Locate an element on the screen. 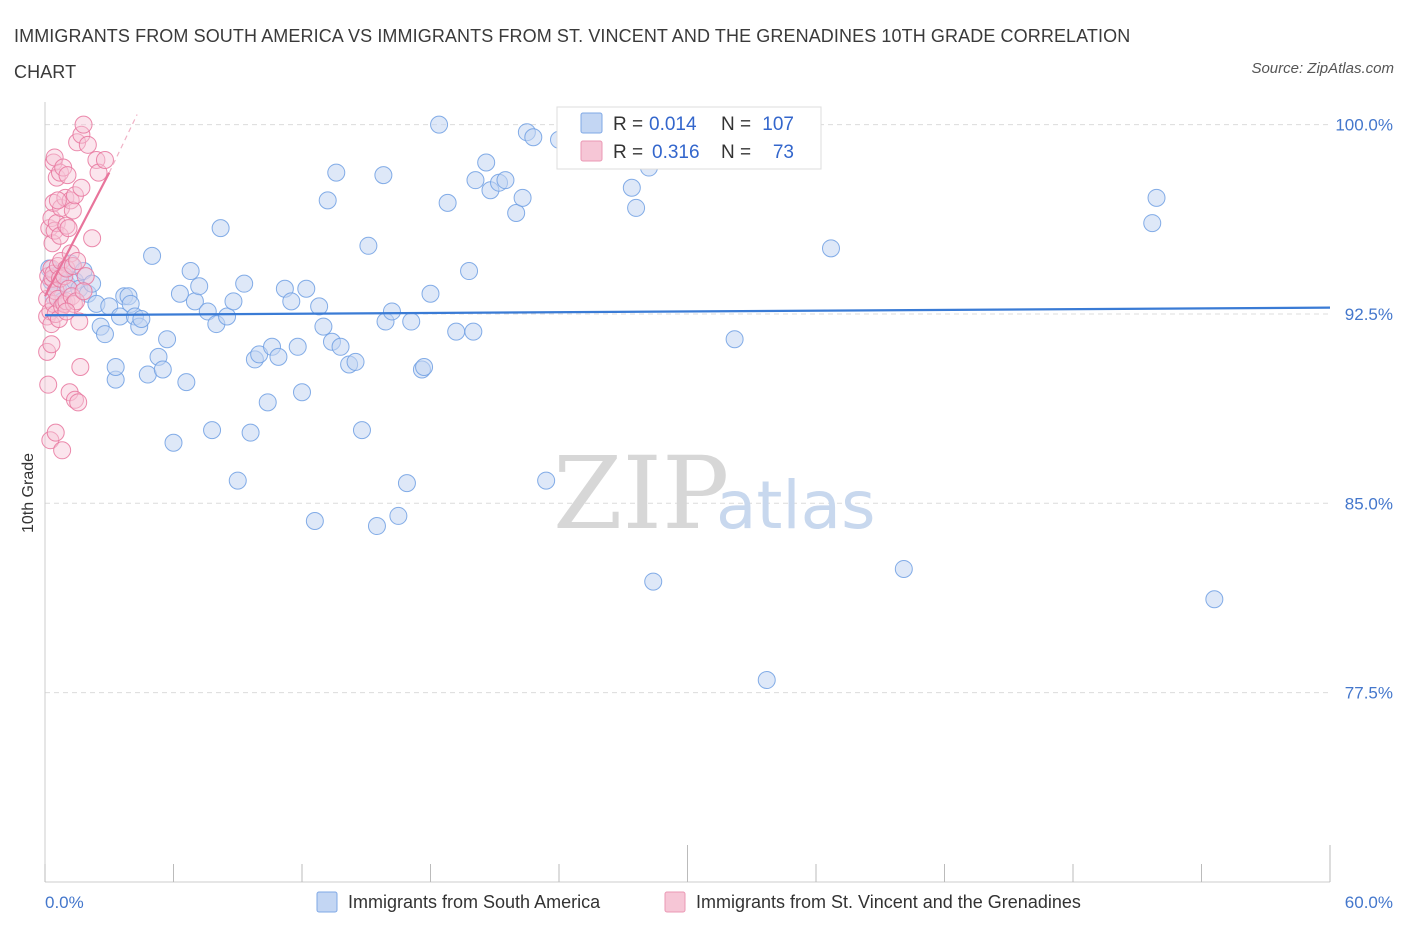 The height and width of the screenshot is (930, 1406). stats-n-label-1: N = is located at coordinates (736, 124).